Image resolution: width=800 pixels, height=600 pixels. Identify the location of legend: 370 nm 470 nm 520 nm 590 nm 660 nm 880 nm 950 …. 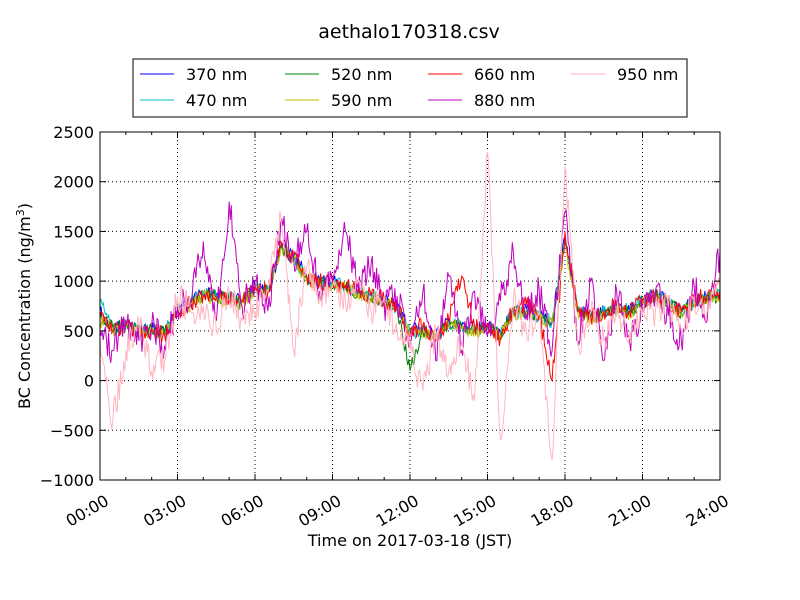
(410, 88).